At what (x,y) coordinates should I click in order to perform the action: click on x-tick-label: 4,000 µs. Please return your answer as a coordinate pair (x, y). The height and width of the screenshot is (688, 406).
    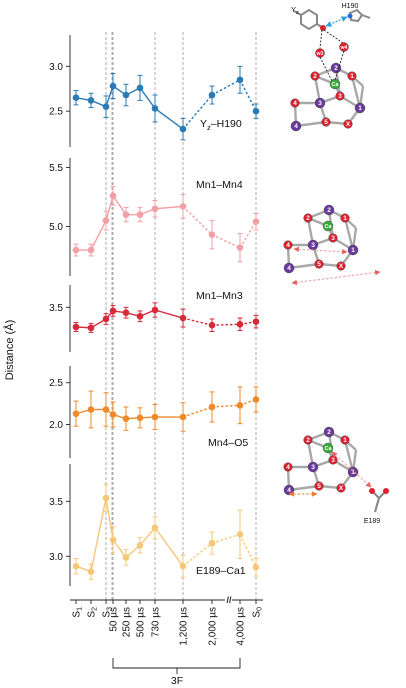
    Looking at the image, I should click on (241, 626).